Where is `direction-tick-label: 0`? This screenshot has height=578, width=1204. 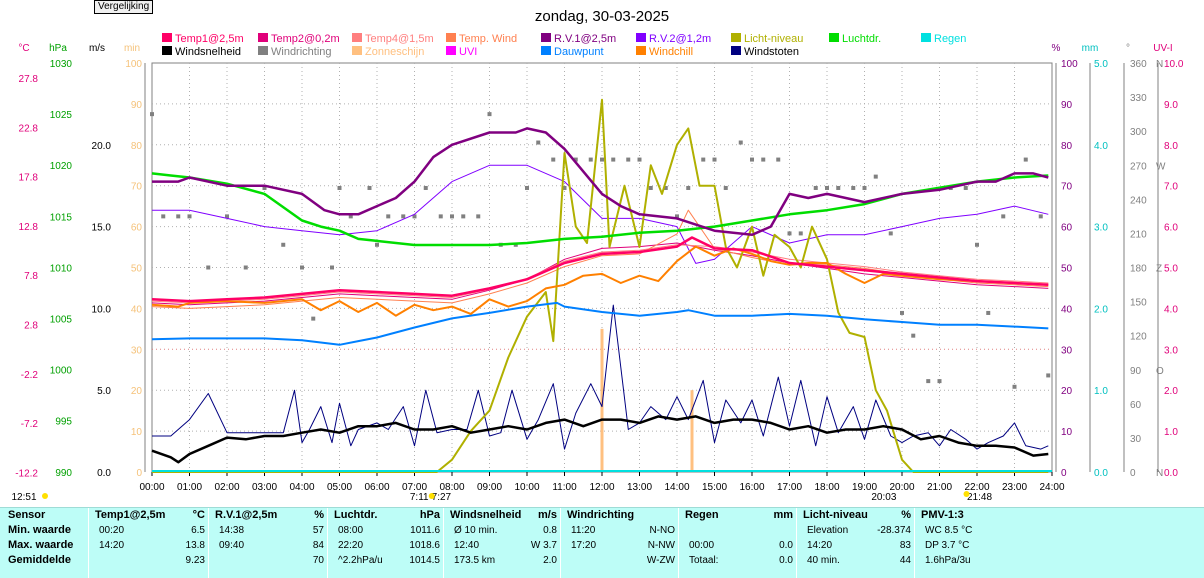
direction-tick-label: 0 is located at coordinates (1133, 473).